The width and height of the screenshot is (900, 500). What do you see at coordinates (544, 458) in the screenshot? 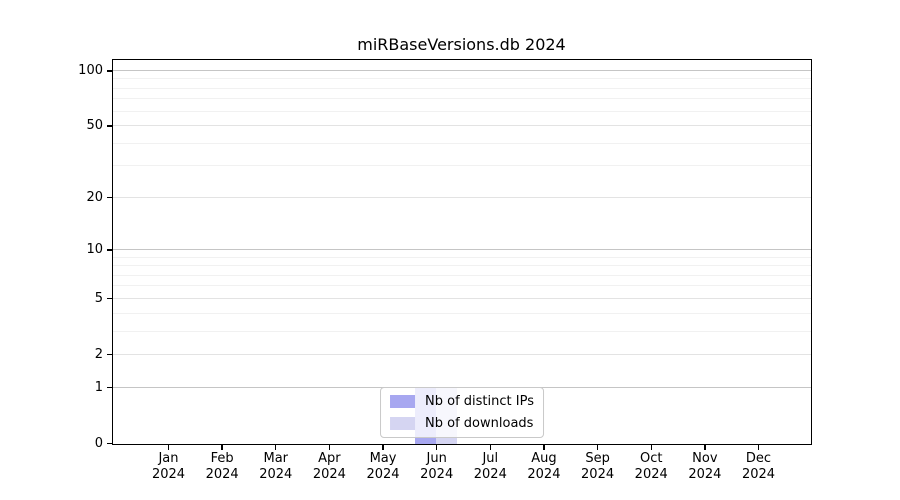
I see `x-tick-month: Aug` at bounding box center [544, 458].